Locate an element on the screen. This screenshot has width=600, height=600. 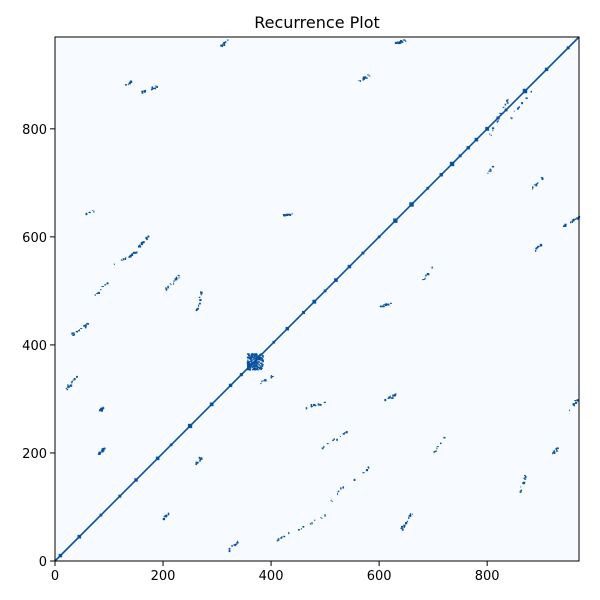
x-axis: 0 200 400 600 800 is located at coordinates (275, 572).